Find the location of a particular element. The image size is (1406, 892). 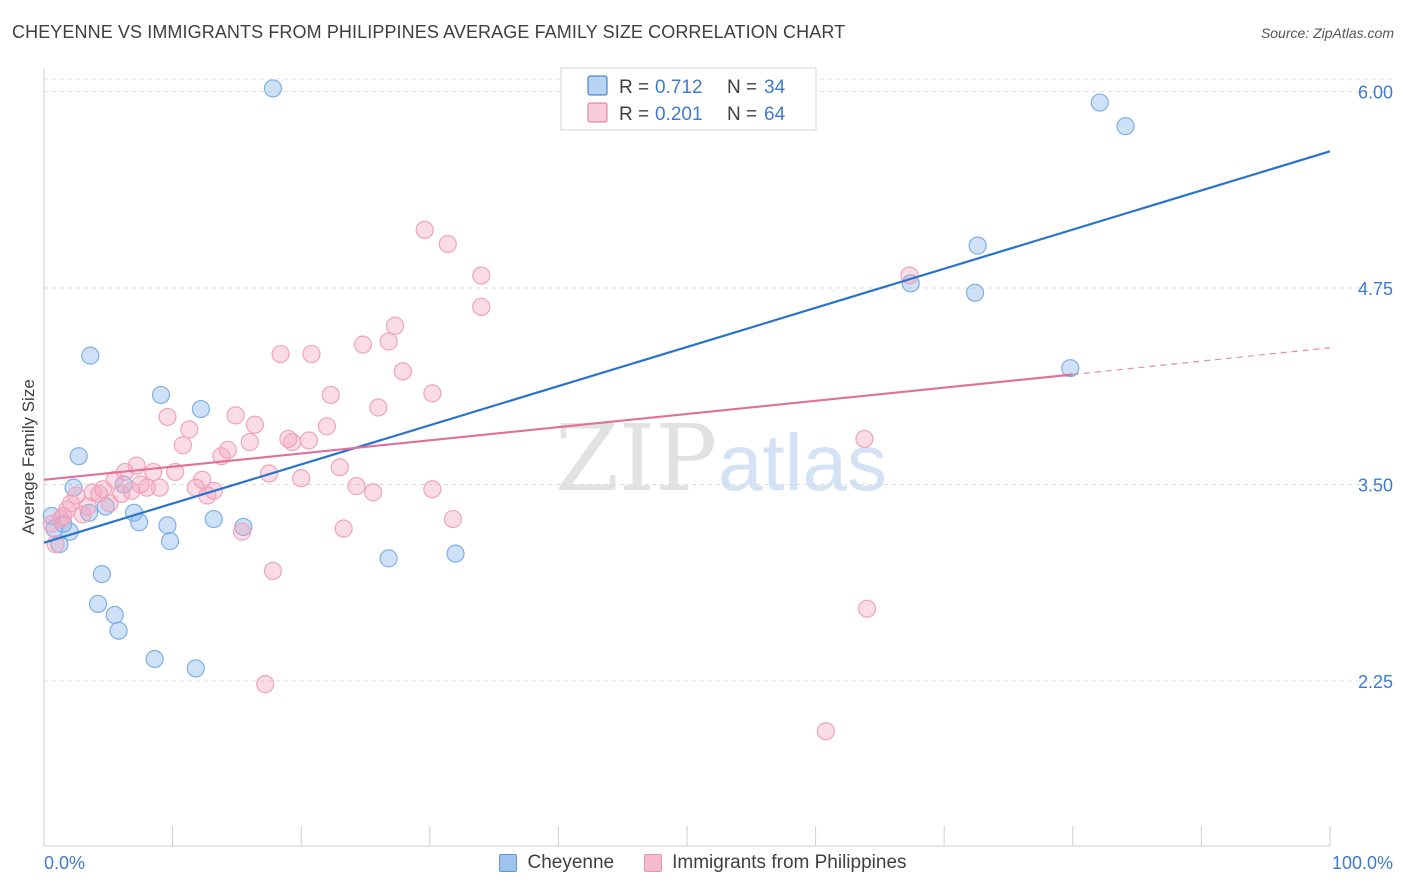

x-tick-label-right: 100.0% is located at coordinates (1362, 863).